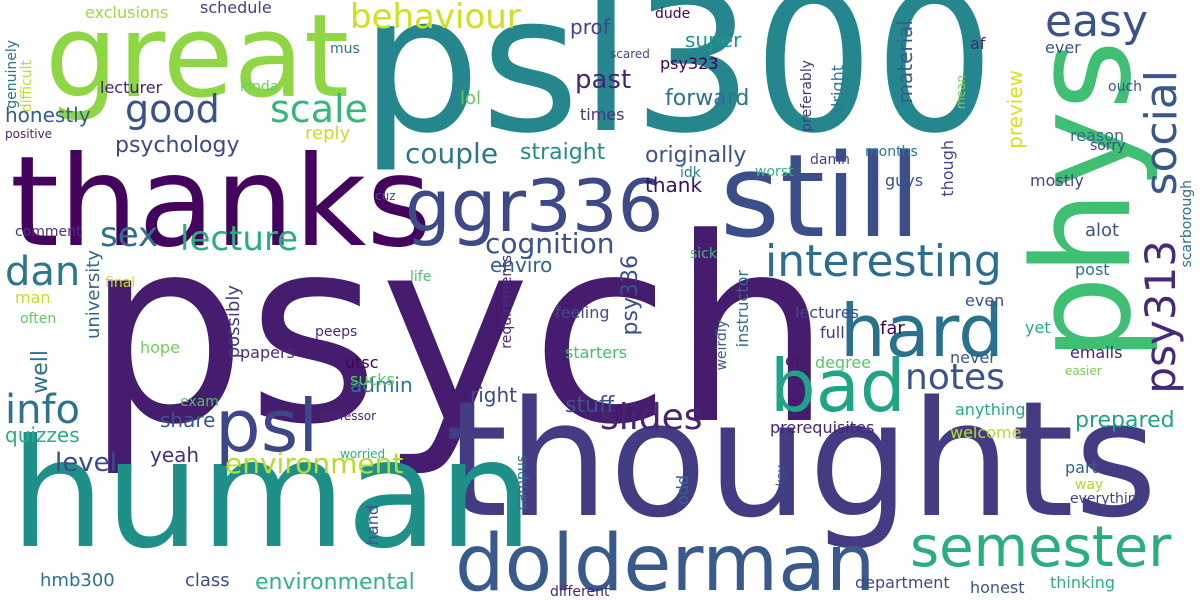  Describe the element at coordinates (43, 410) in the screenshot. I see `word: info` at that location.